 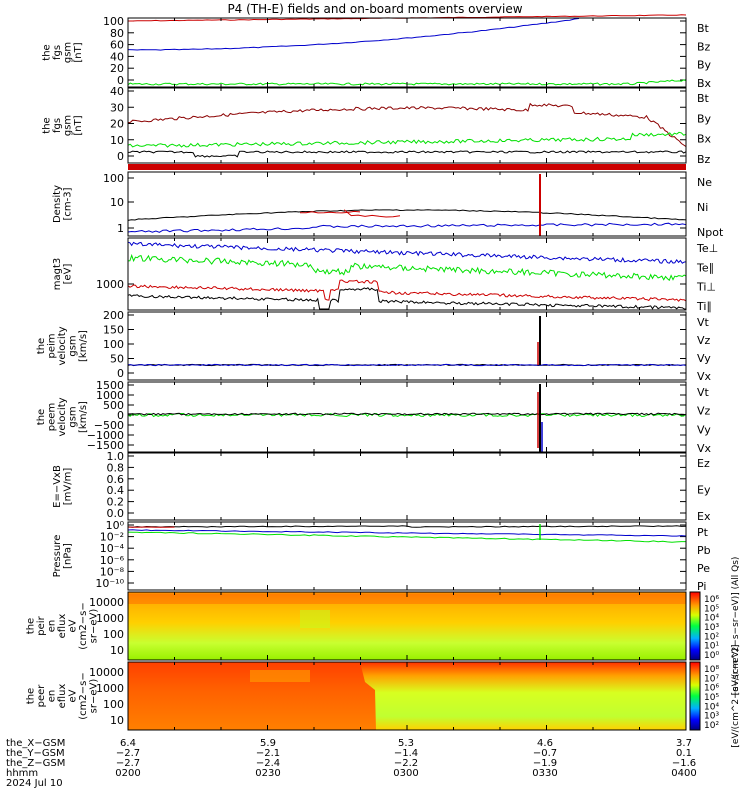 I want to click on y-tick-label: 100, so click(x=113, y=704).